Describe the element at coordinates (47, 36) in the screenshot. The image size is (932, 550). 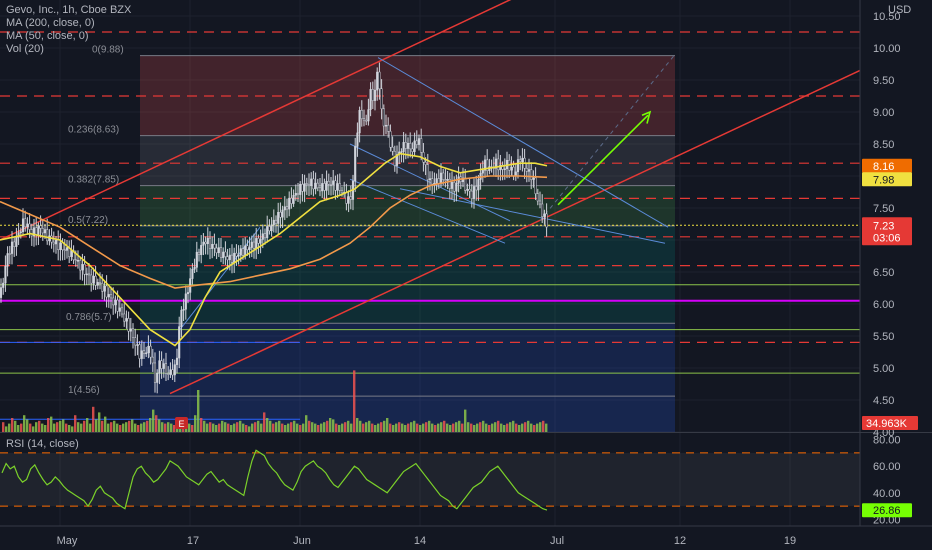
I see `ma50-legend: MA (50, close, 0)` at that location.